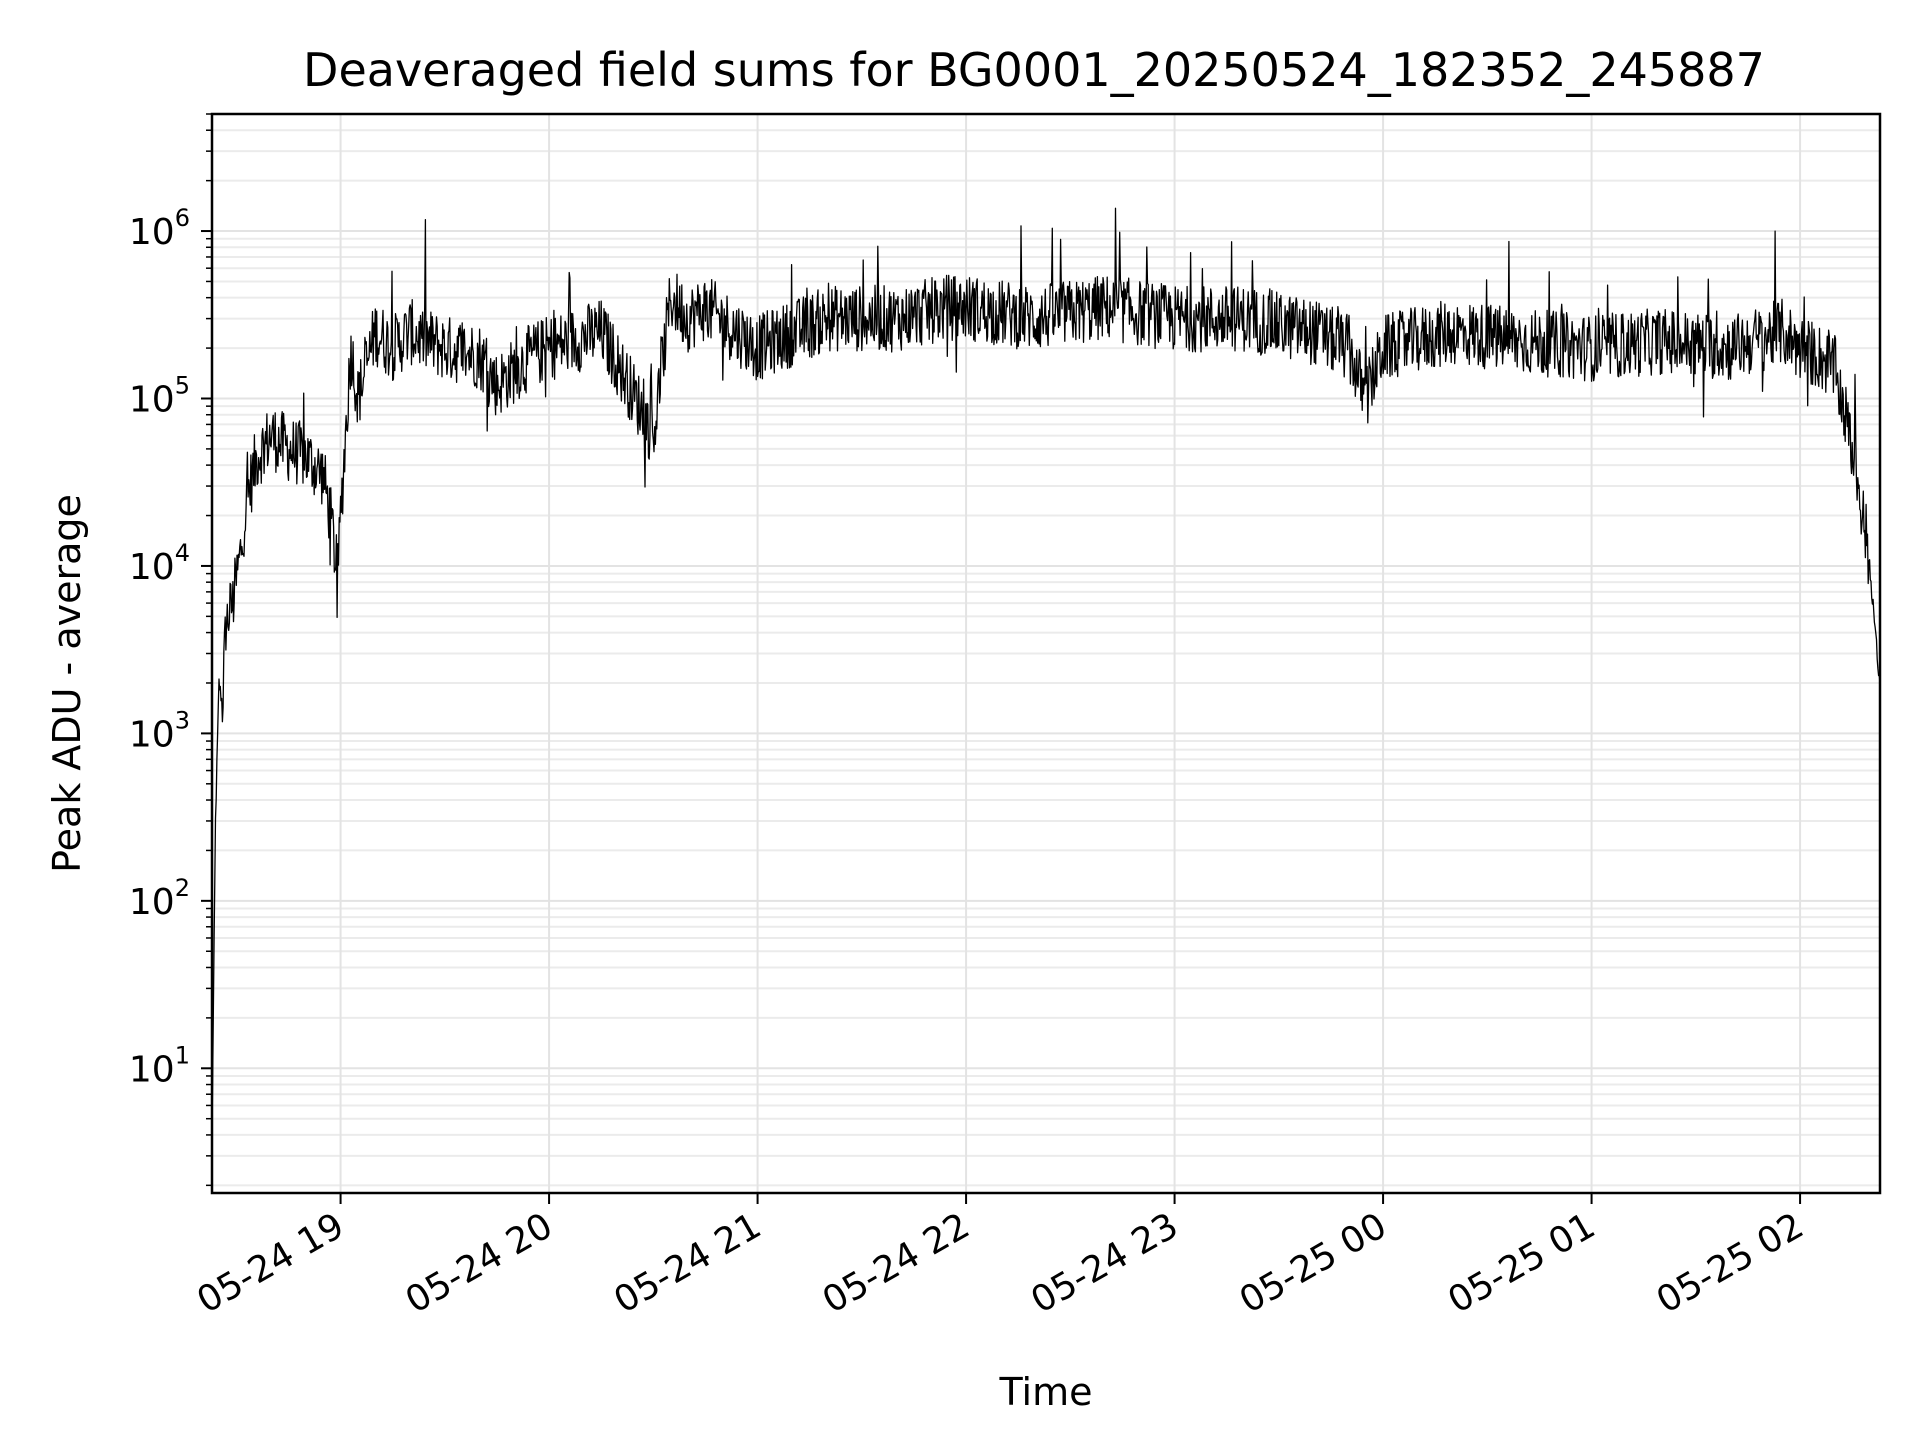 The width and height of the screenshot is (1920, 1440). I want to click on y-tick-label: 10⁴, so click(159, 563).